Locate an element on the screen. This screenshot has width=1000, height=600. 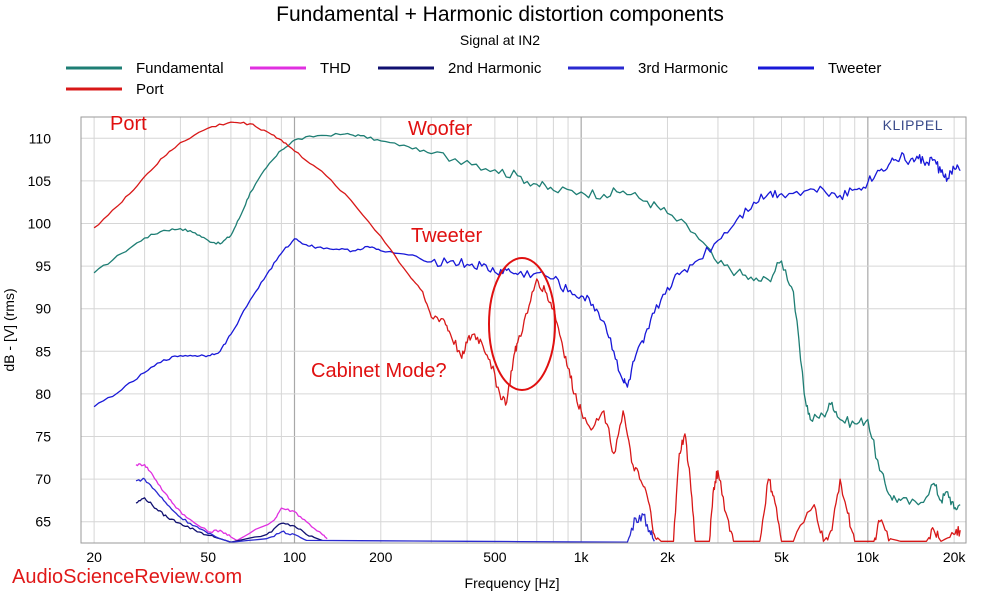
x-tick-label: 50 is located at coordinates (208, 557).